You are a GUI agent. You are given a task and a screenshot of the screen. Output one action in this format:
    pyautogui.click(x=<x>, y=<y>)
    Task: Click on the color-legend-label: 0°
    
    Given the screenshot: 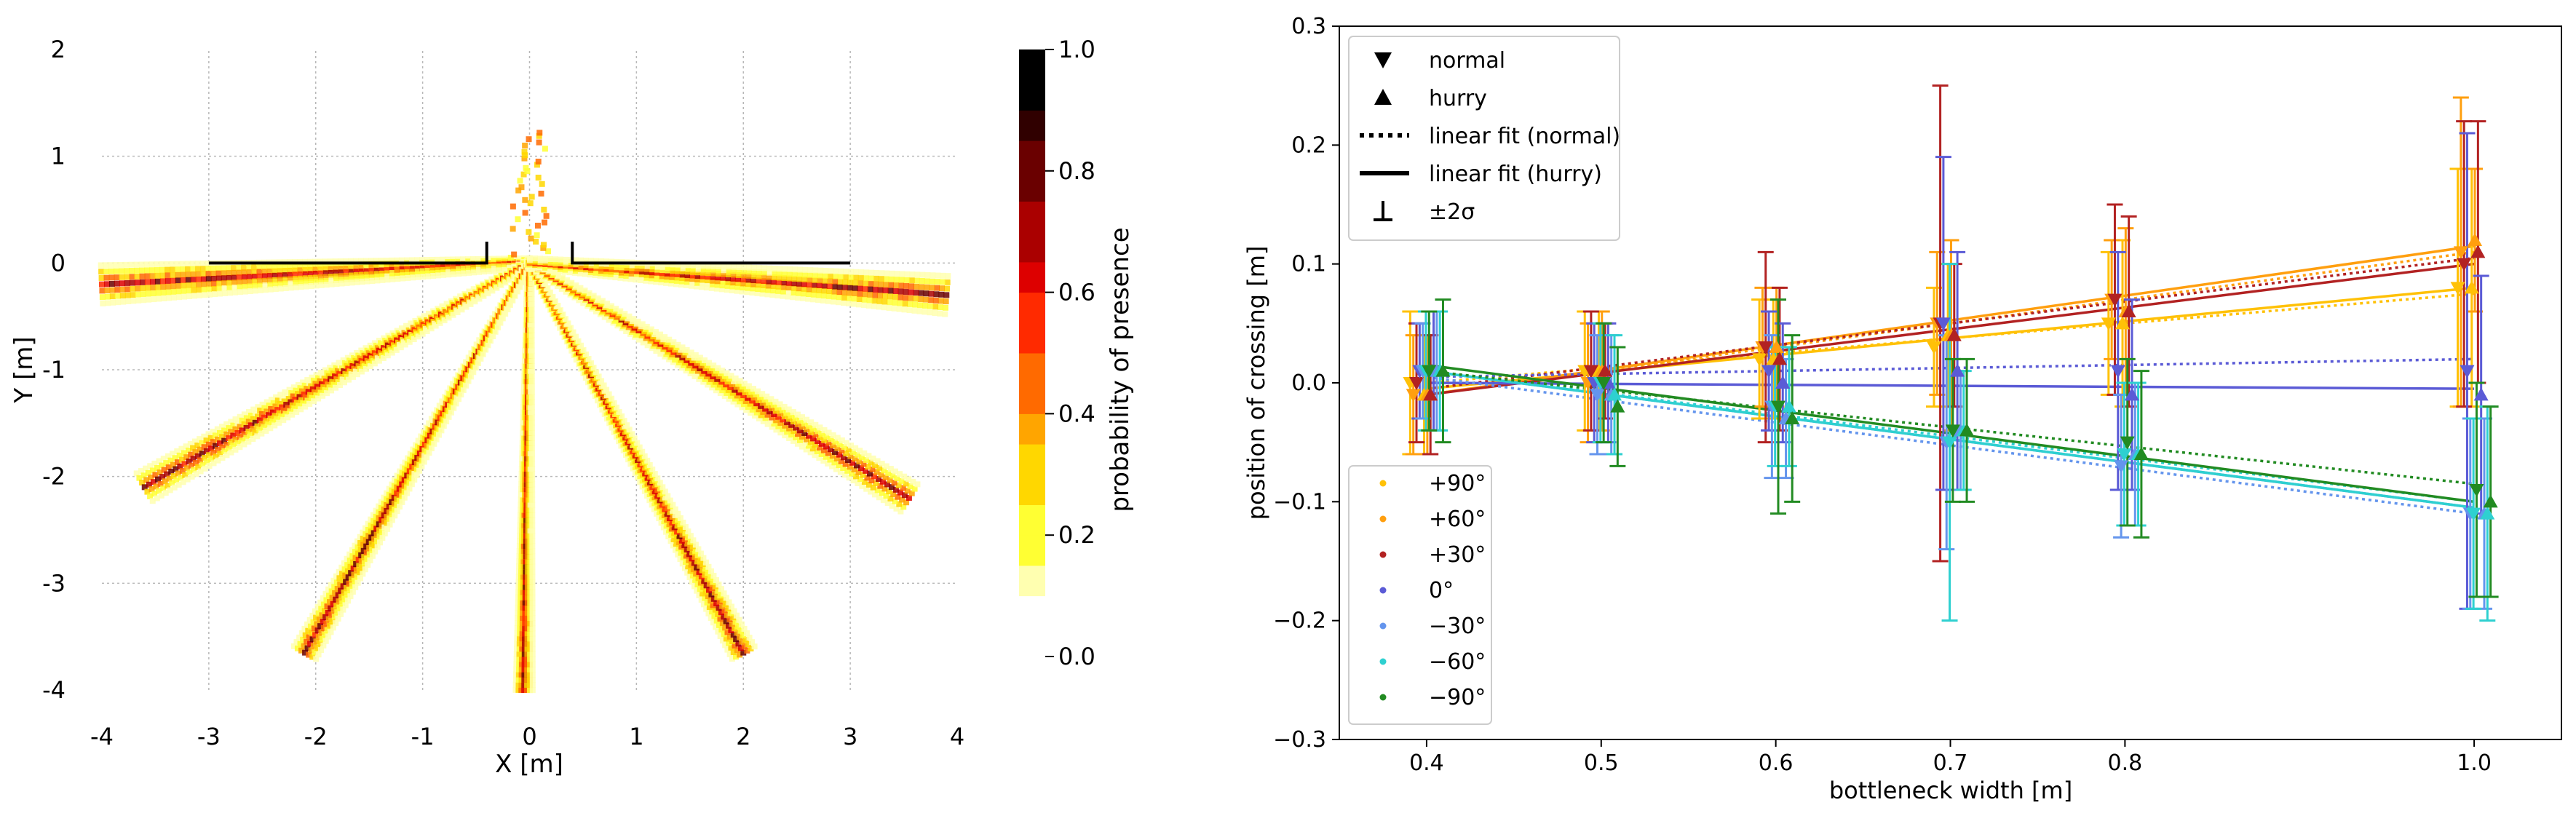 What is the action you would take?
    pyautogui.click(x=1441, y=590)
    